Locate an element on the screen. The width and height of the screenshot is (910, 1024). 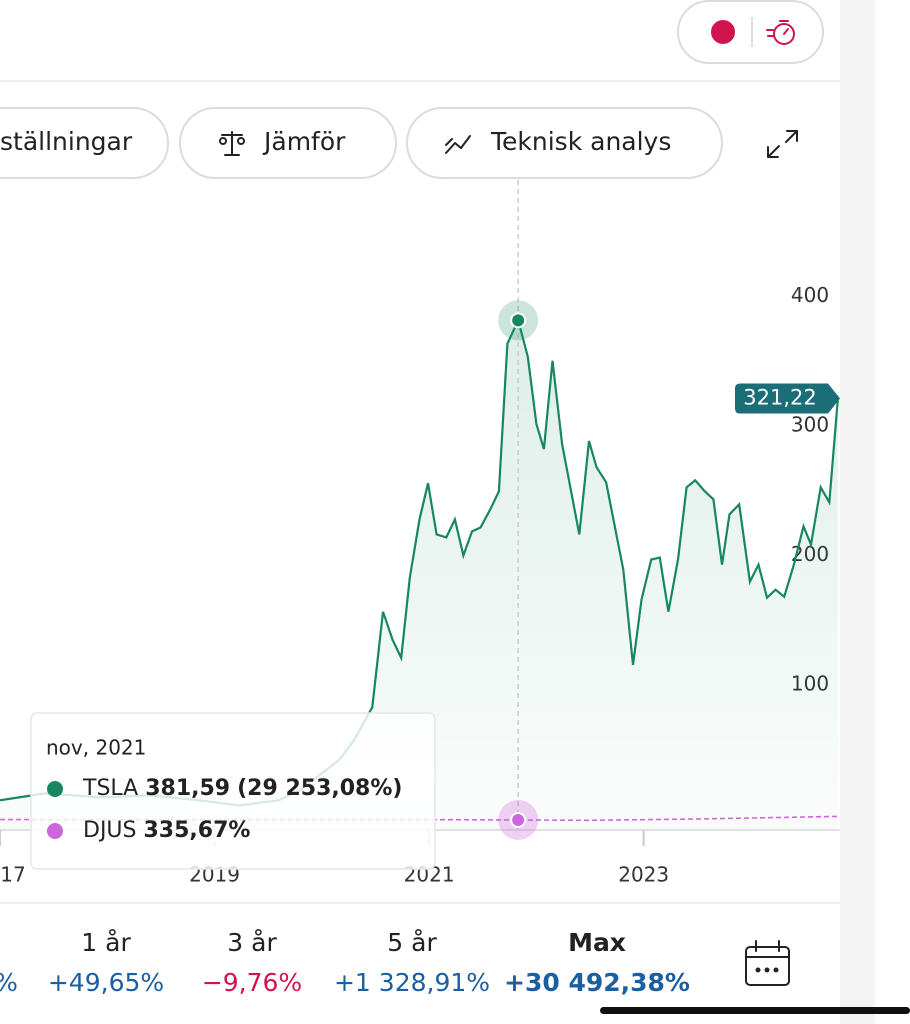
period-label: 1 år is located at coordinates (106, 942).